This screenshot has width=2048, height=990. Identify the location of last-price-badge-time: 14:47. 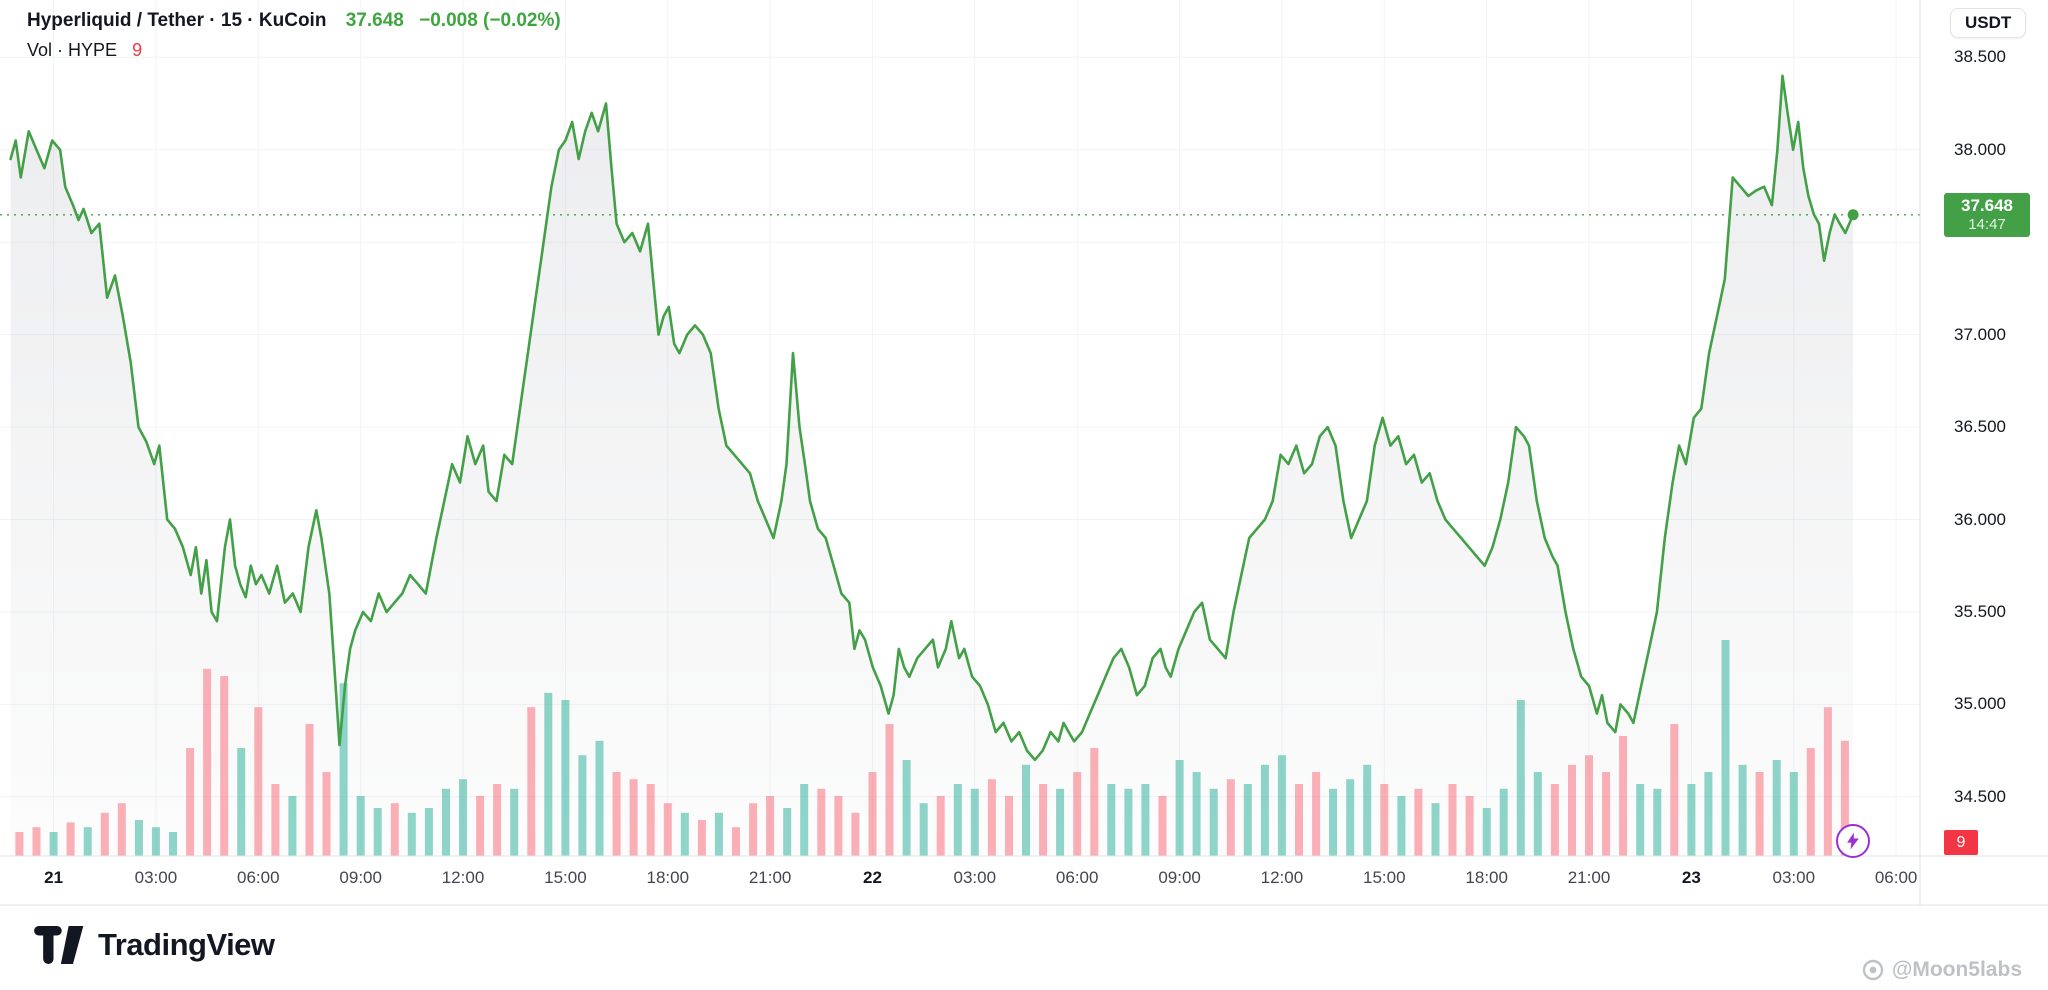
(1987, 224).